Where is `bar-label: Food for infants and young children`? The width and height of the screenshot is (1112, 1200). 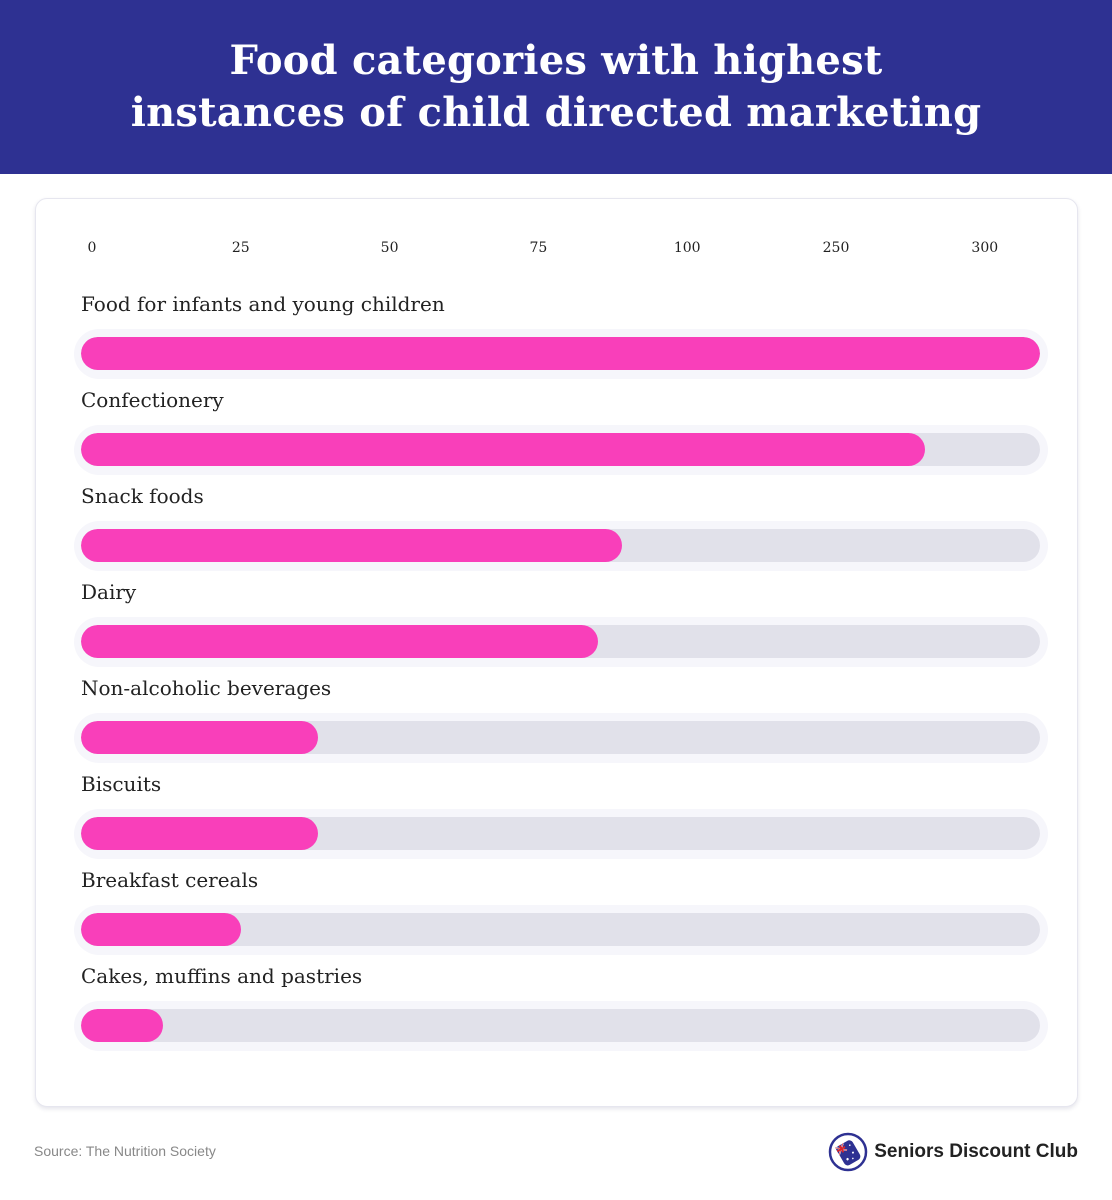
bar-label: Food for infants and young children is located at coordinates (263, 304).